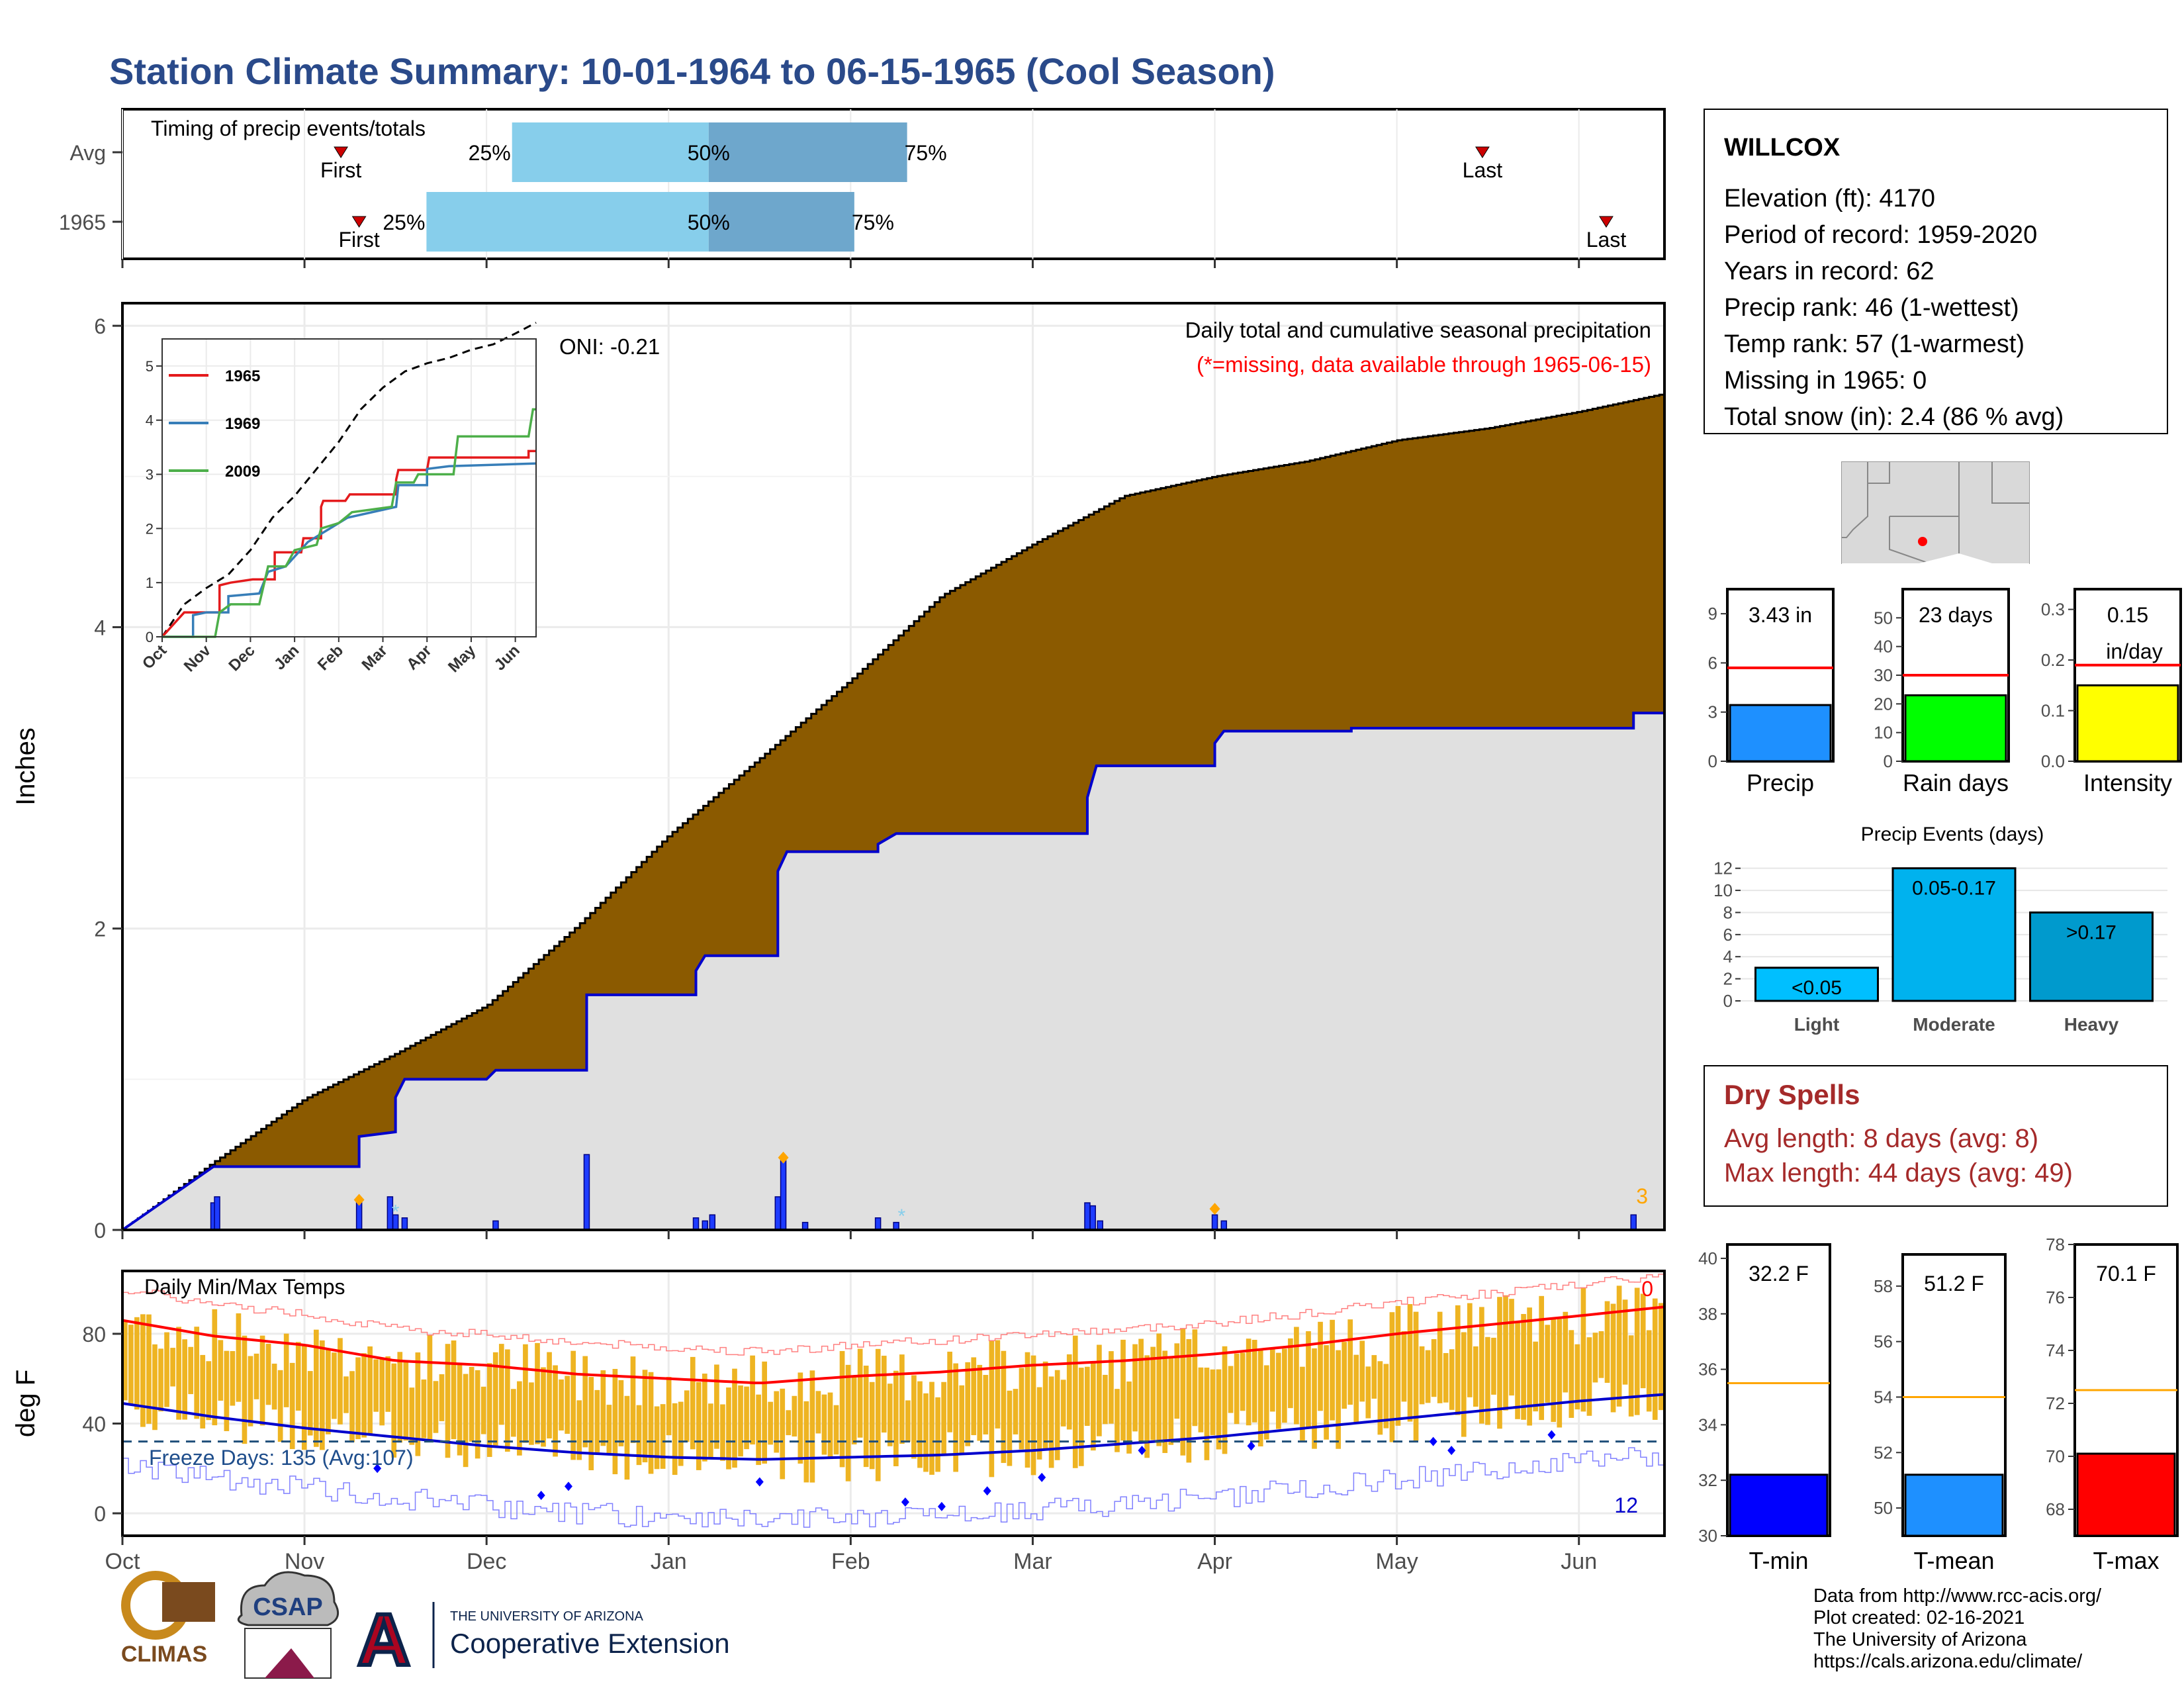 The height and width of the screenshot is (1688, 2184). What do you see at coordinates (288, 1607) in the screenshot?
I see `csap-logo-text: CSAP` at bounding box center [288, 1607].